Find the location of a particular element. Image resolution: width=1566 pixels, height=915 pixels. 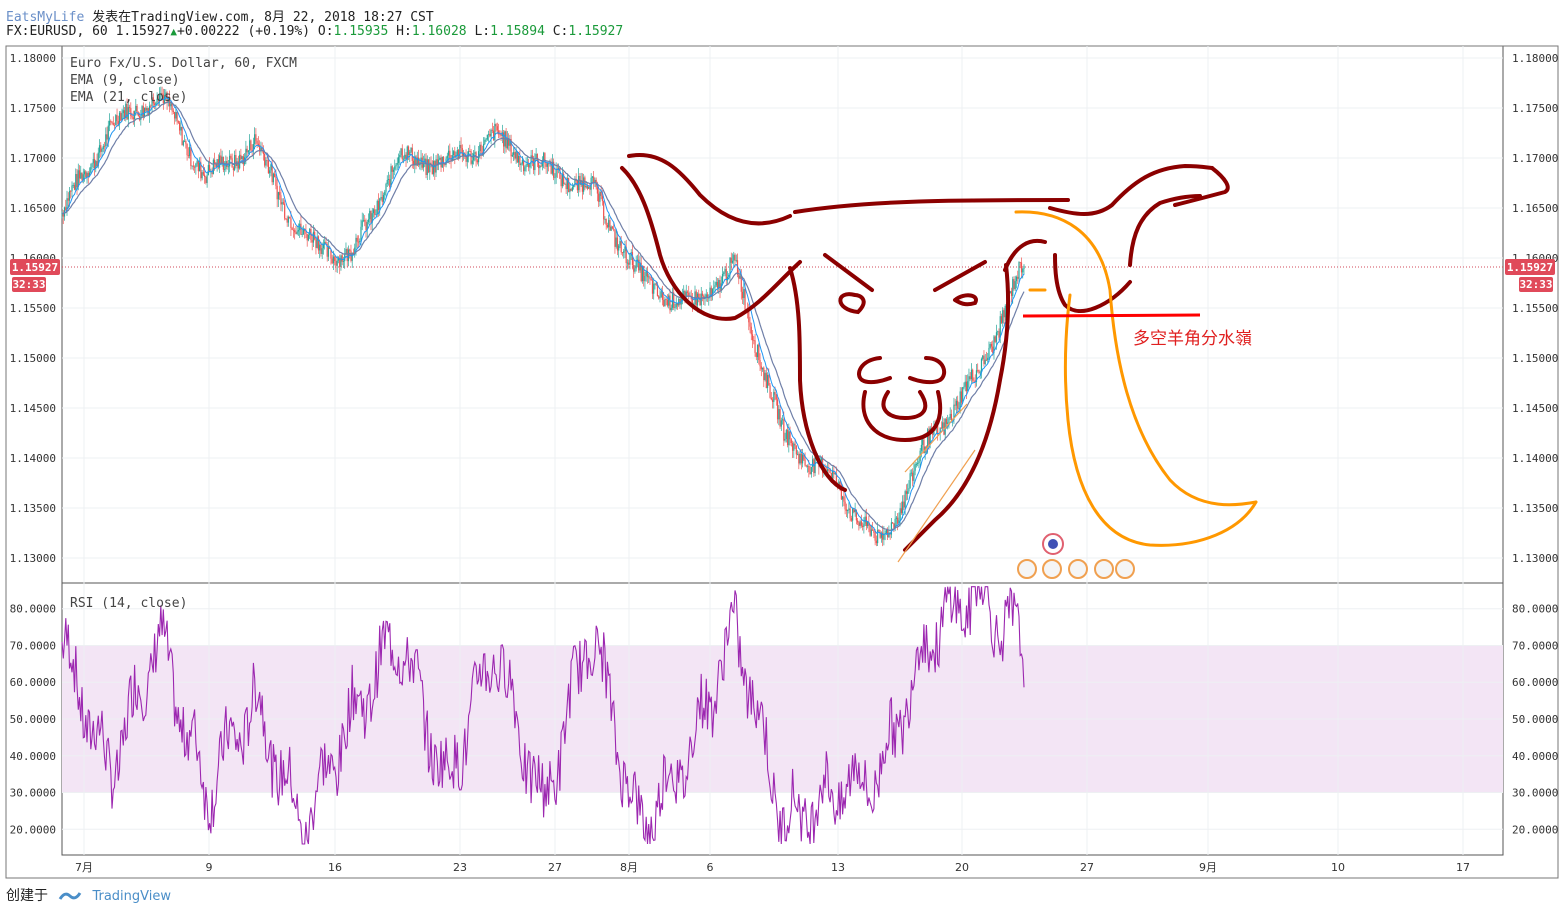

footer: 创建于 TradingView is located at coordinates (88, 895).